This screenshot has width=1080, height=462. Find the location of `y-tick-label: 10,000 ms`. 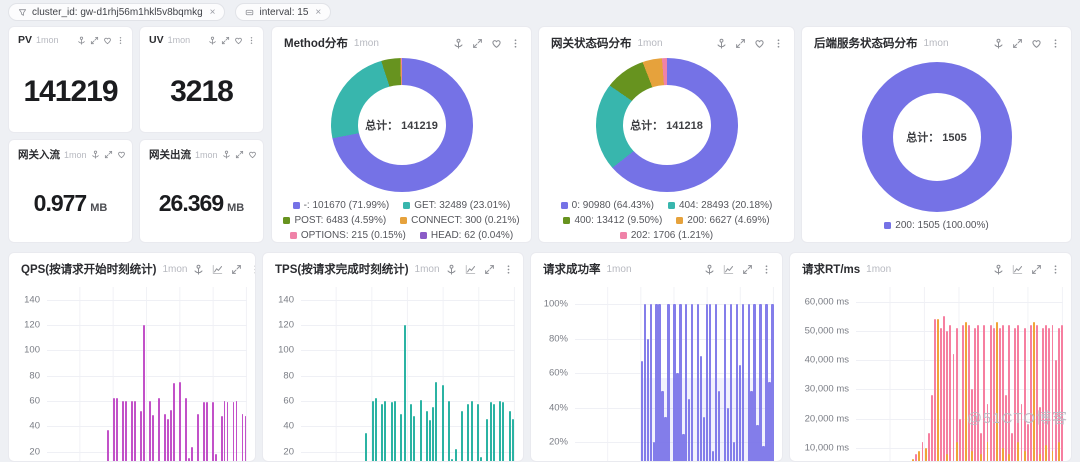

y-tick-label: 10,000 ms is located at coordinates (827, 447).